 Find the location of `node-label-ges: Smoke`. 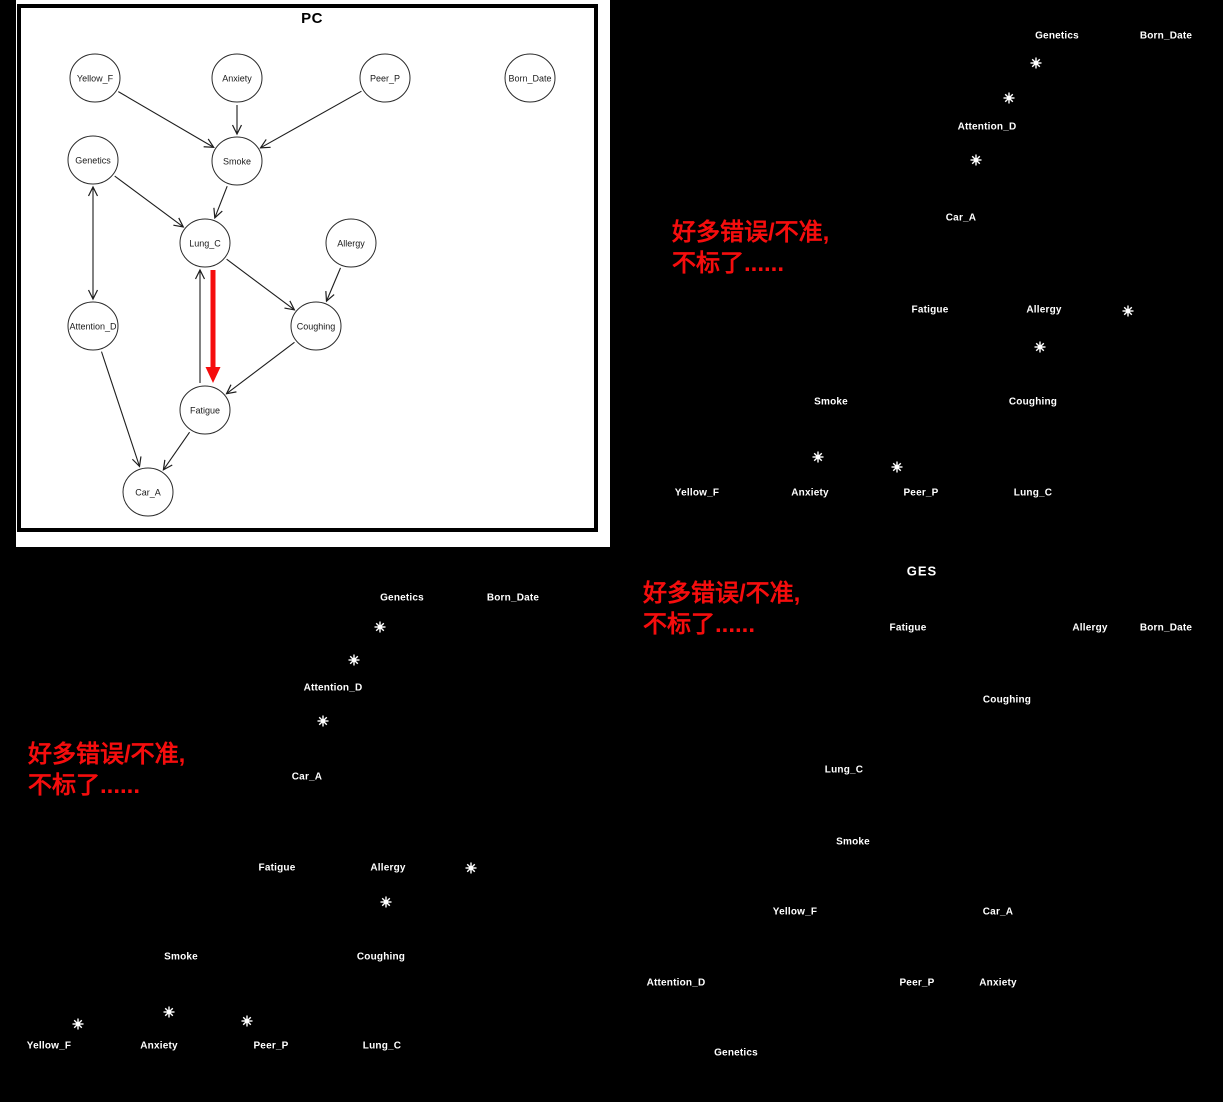

node-label-ges: Smoke is located at coordinates (853, 842).